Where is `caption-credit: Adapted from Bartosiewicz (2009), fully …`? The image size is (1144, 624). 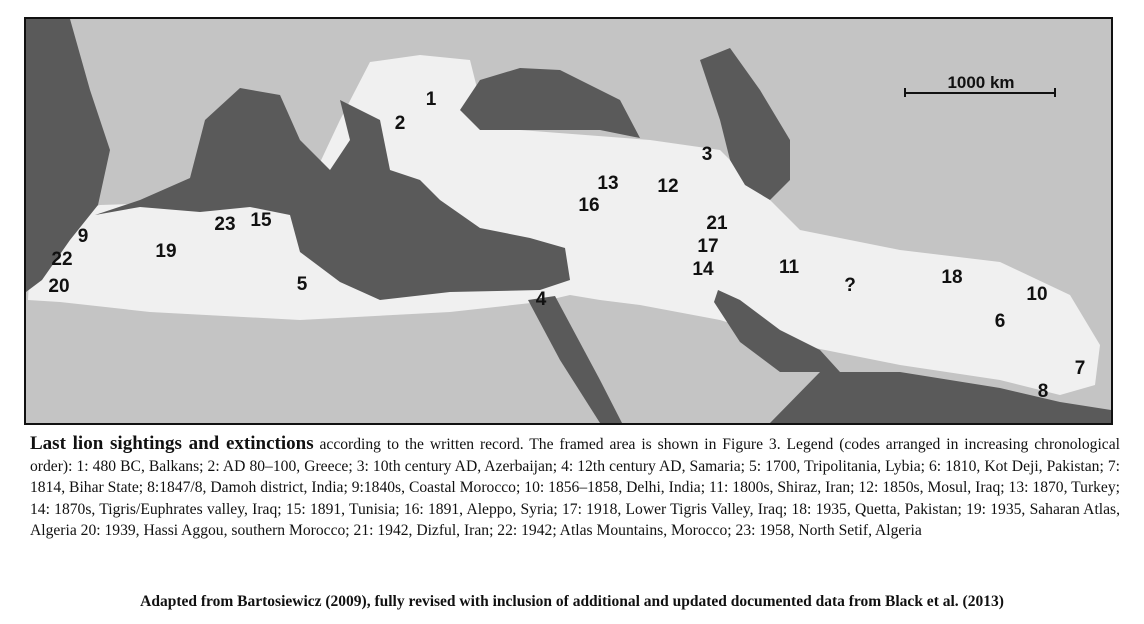 caption-credit: Adapted from Bartosiewicz (2009), fully … is located at coordinates (572, 601).